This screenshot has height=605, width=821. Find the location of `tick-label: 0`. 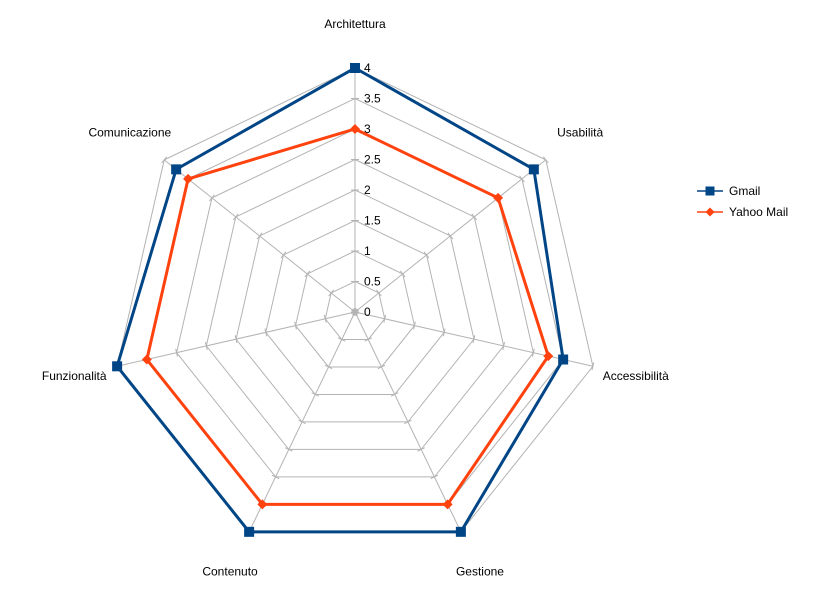

tick-label: 0 is located at coordinates (367, 312).